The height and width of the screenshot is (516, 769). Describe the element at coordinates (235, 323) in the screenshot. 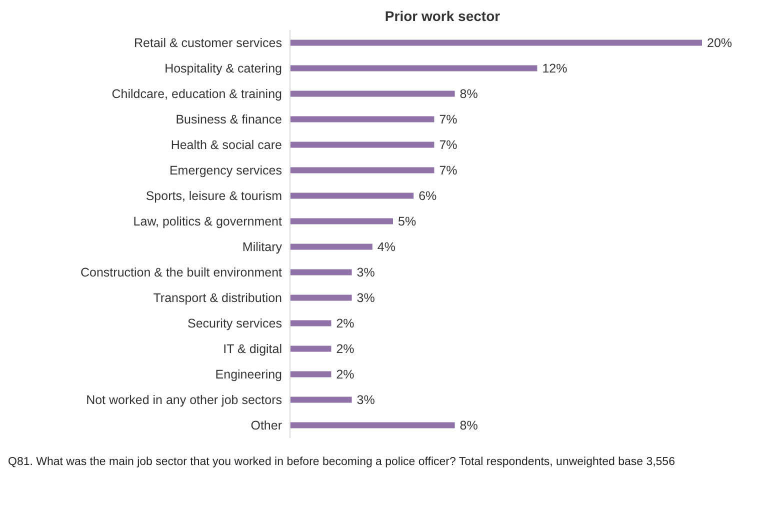

I see `y-tick-label: Security services` at that location.